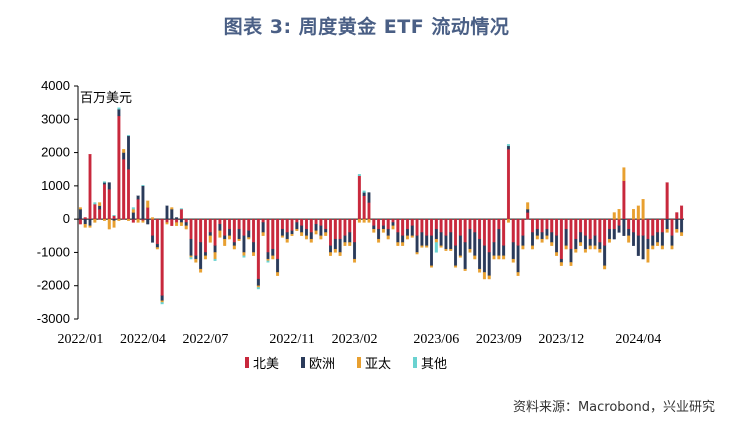 The height and width of the screenshot is (434, 733). Describe the element at coordinates (430, 362) in the screenshot. I see `legend-item-other: 其他` at that location.